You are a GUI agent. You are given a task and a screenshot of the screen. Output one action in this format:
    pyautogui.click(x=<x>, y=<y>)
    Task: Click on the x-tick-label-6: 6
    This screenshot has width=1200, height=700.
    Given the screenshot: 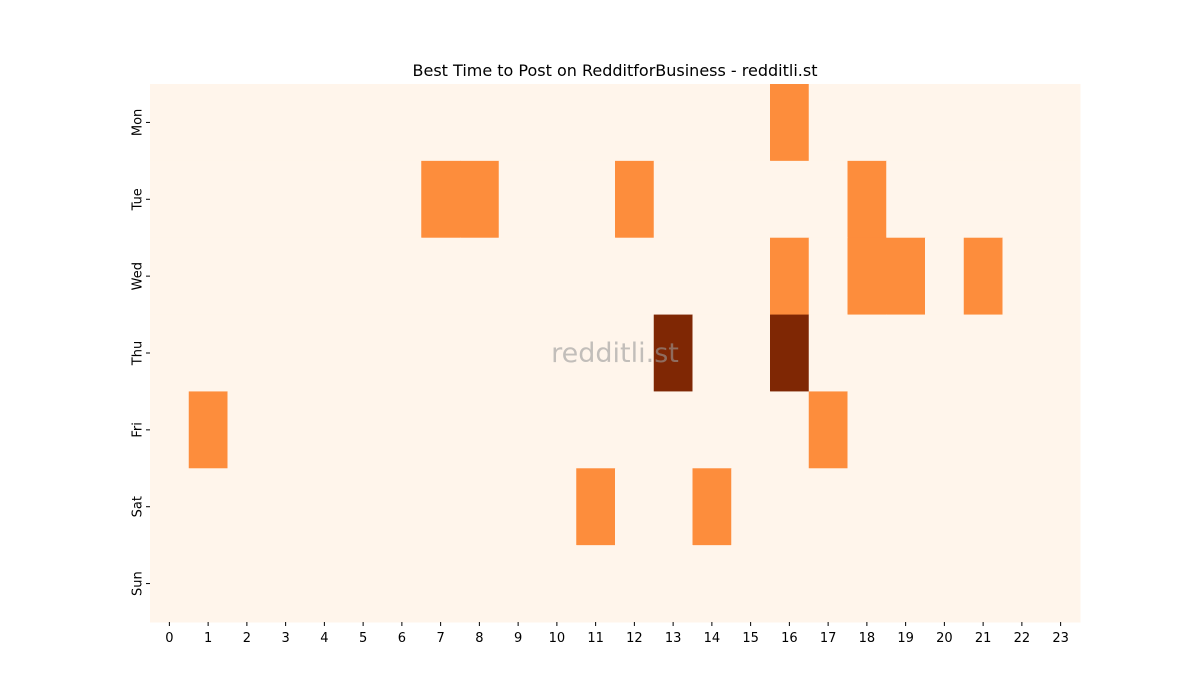 What is the action you would take?
    pyautogui.click(x=402, y=638)
    